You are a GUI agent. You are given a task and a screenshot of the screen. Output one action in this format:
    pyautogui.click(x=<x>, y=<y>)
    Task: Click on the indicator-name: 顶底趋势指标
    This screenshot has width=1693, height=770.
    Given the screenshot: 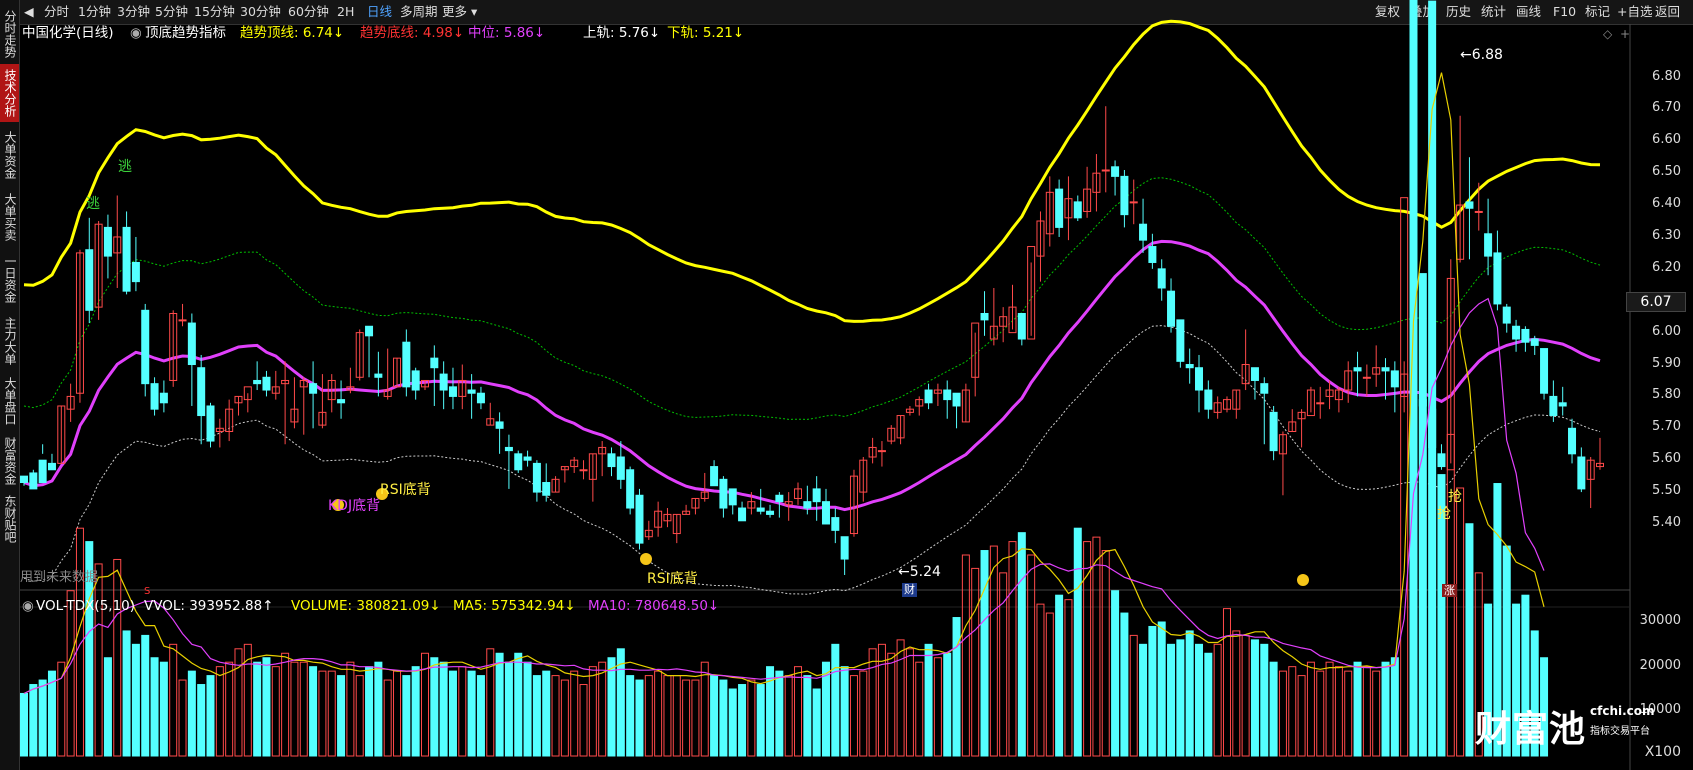 What is the action you would take?
    pyautogui.click(x=185, y=33)
    